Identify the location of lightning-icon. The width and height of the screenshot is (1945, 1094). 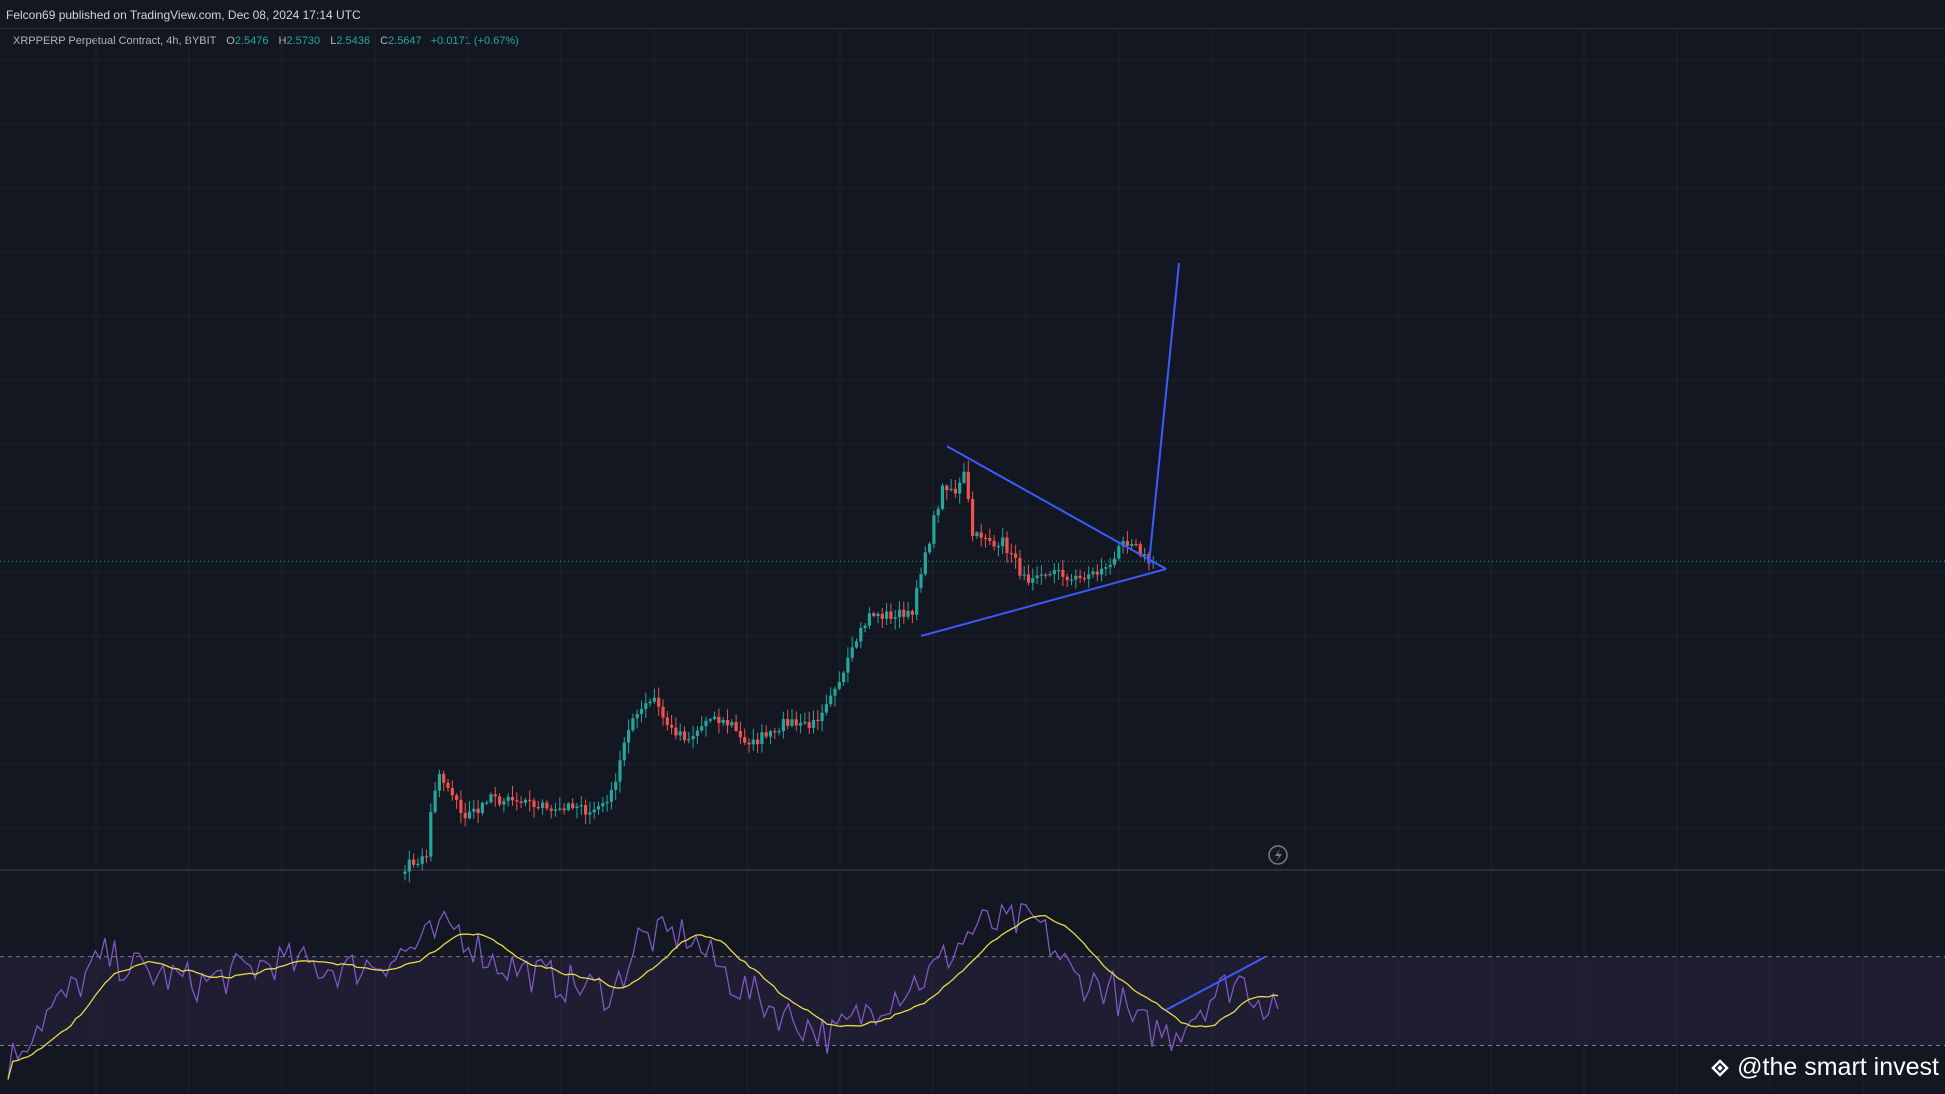
(1278, 855).